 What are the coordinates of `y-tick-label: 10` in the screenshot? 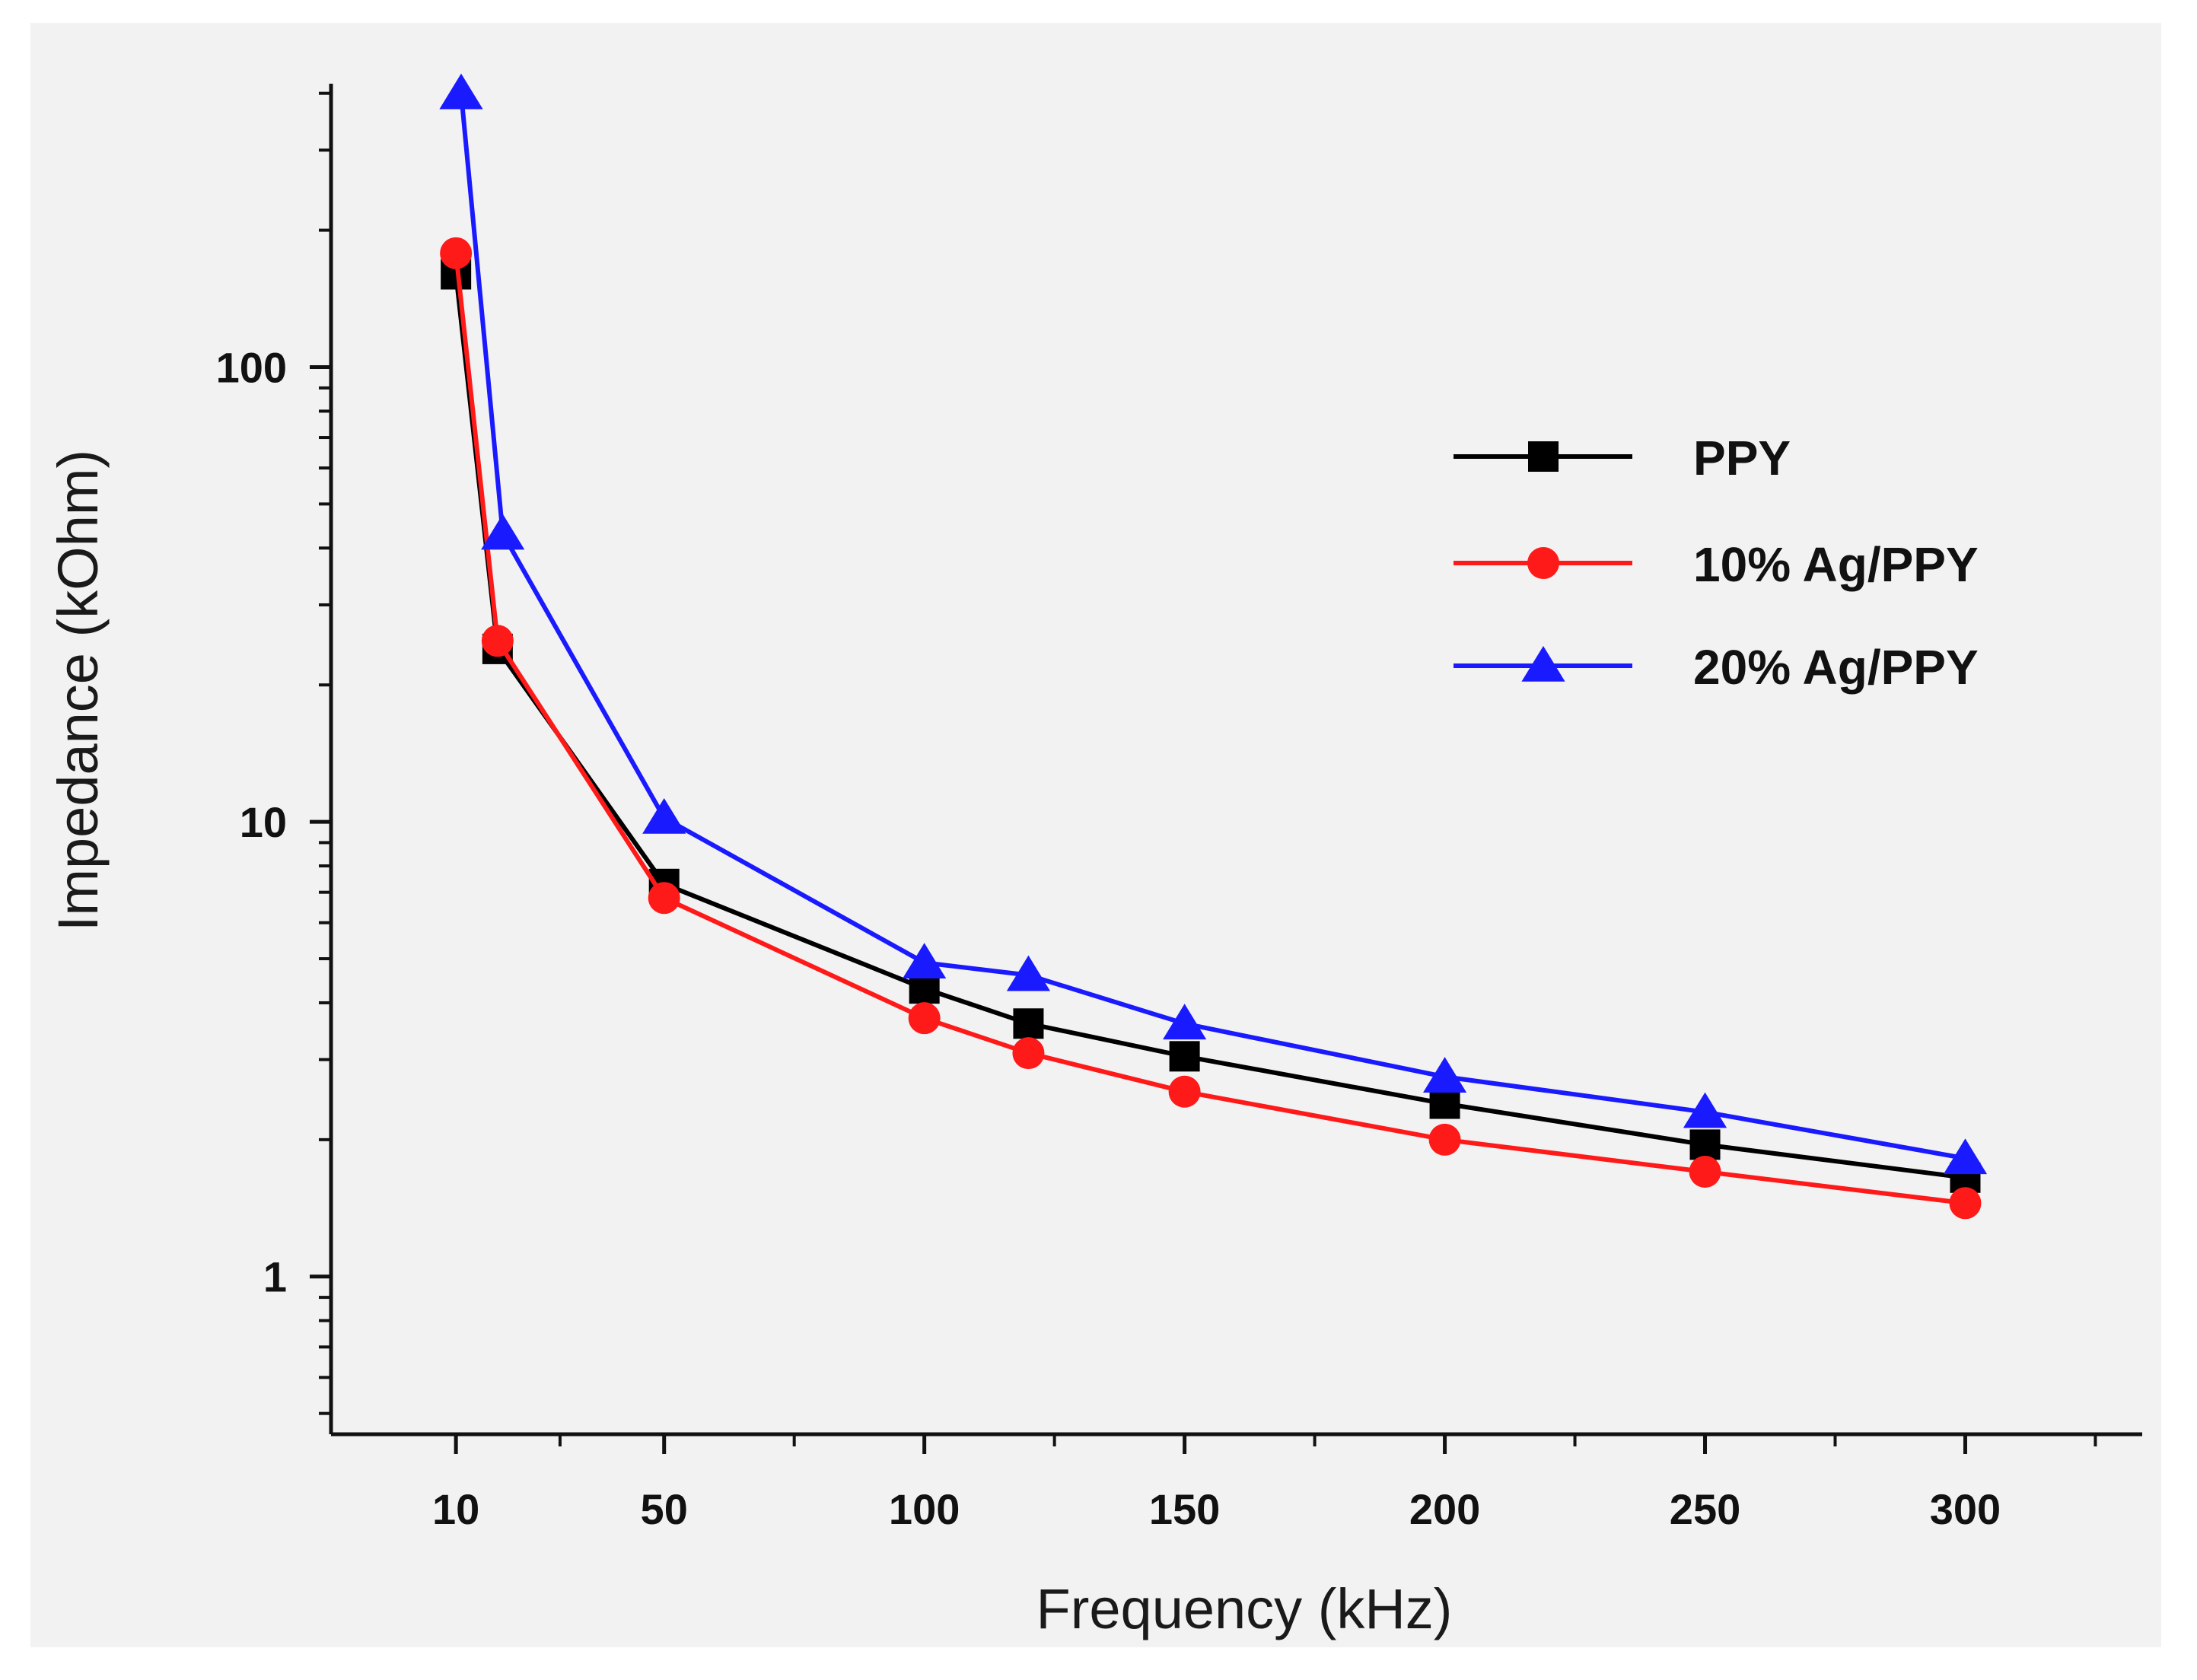 It's located at (263, 822).